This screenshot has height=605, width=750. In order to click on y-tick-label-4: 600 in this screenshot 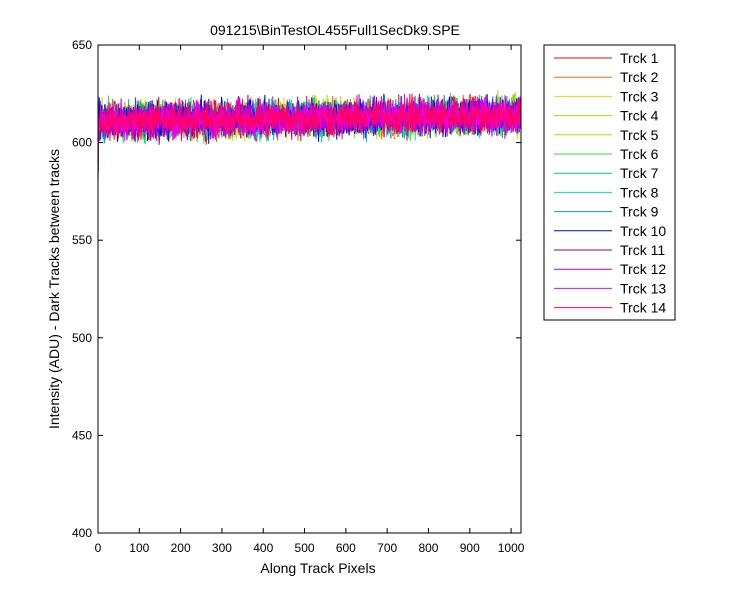, I will do `click(82, 143)`.